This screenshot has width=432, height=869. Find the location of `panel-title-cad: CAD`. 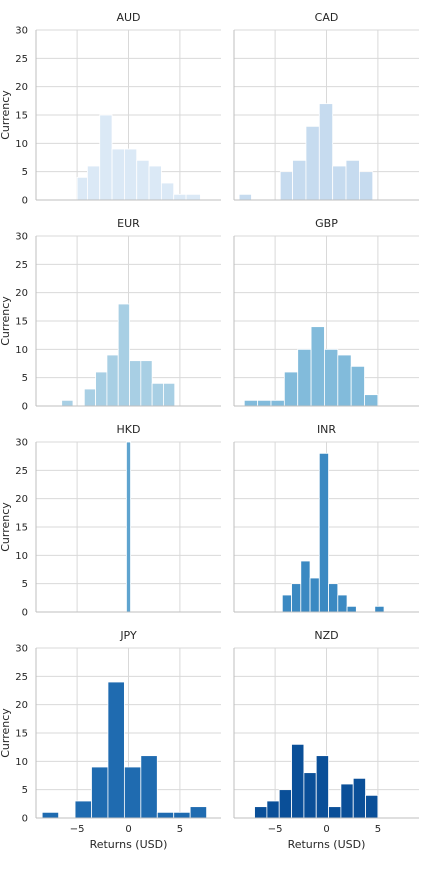

panel-title-cad: CAD is located at coordinates (327, 17).